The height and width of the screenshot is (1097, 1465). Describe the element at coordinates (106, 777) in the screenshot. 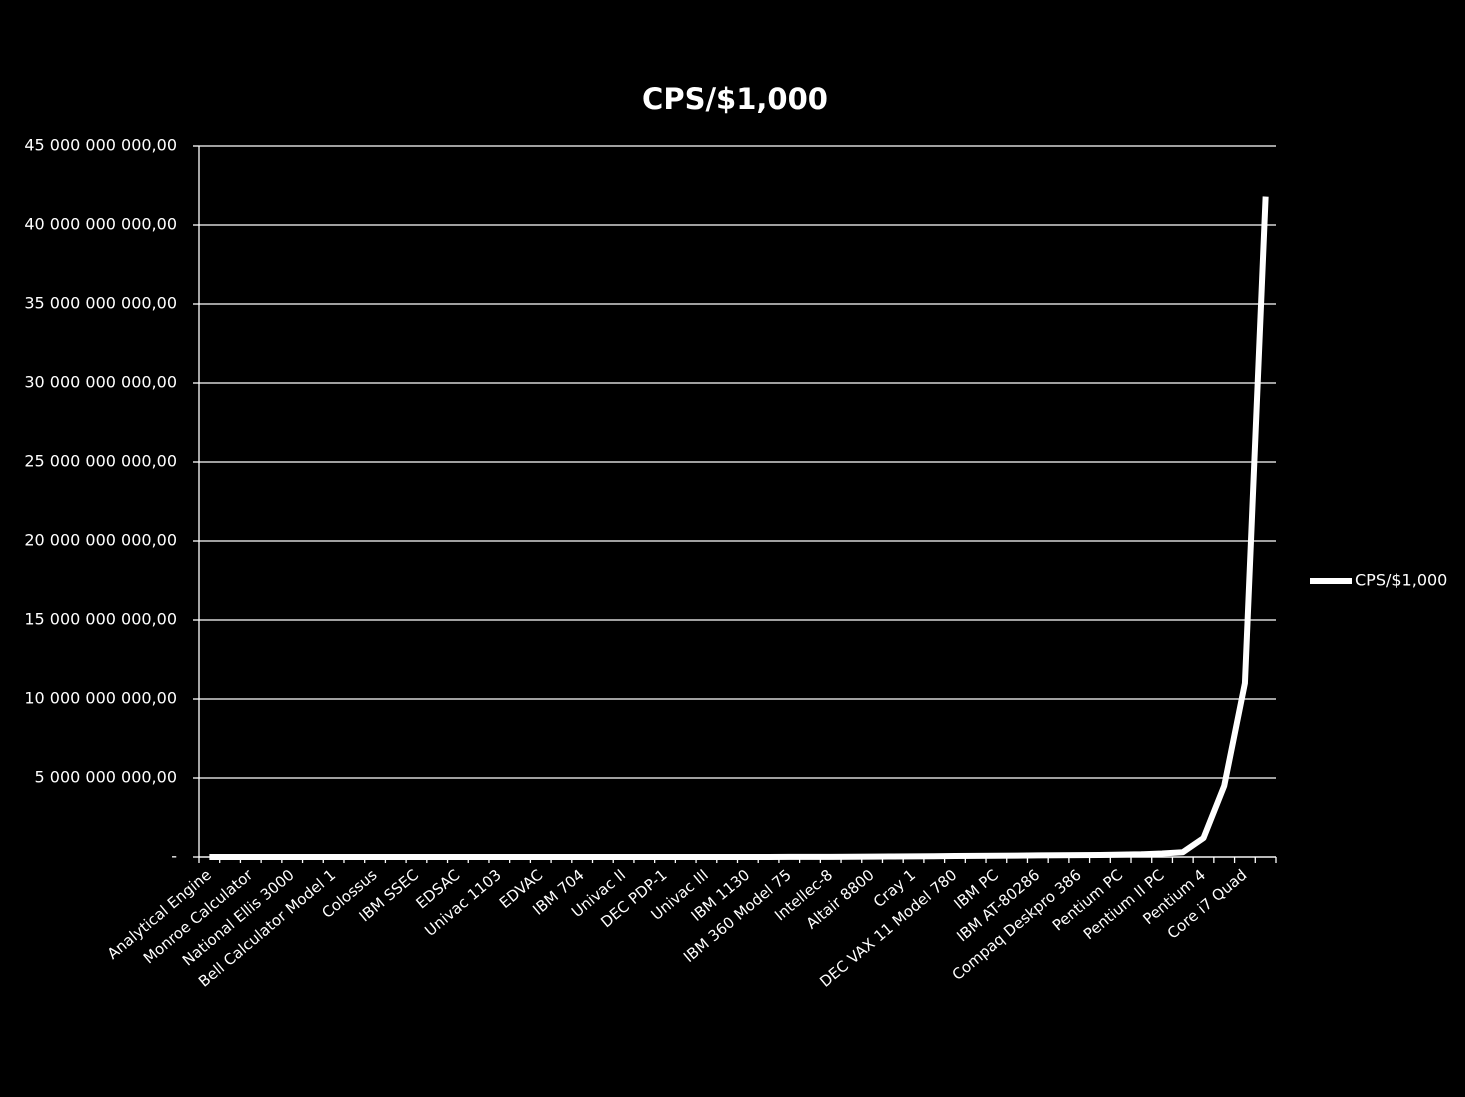

I see `y-tick-label: 5 000 000 000,00` at that location.